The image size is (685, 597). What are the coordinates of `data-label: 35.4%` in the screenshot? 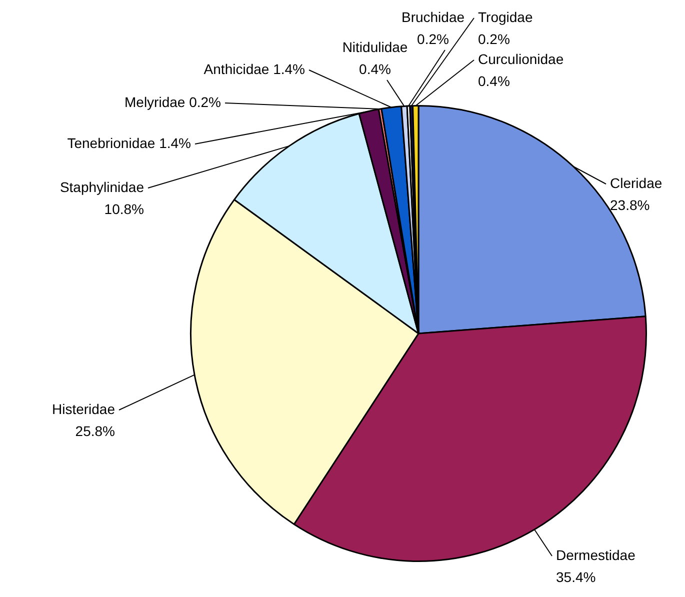 It's located at (576, 576).